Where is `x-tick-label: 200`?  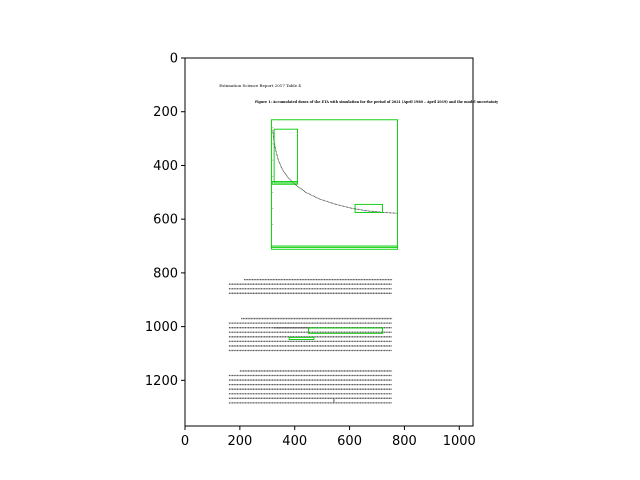 x-tick-label: 200 is located at coordinates (239, 441).